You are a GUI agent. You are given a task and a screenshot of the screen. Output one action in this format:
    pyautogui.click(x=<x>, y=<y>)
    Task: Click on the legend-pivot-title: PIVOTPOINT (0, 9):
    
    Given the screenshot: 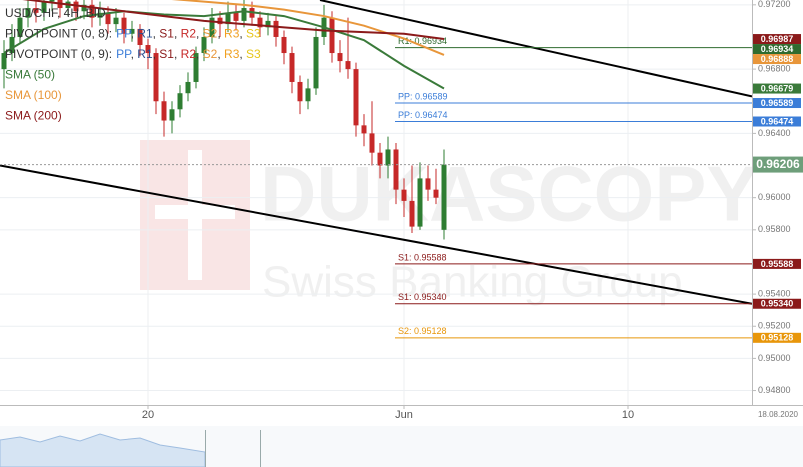 What is the action you would take?
    pyautogui.click(x=58, y=54)
    